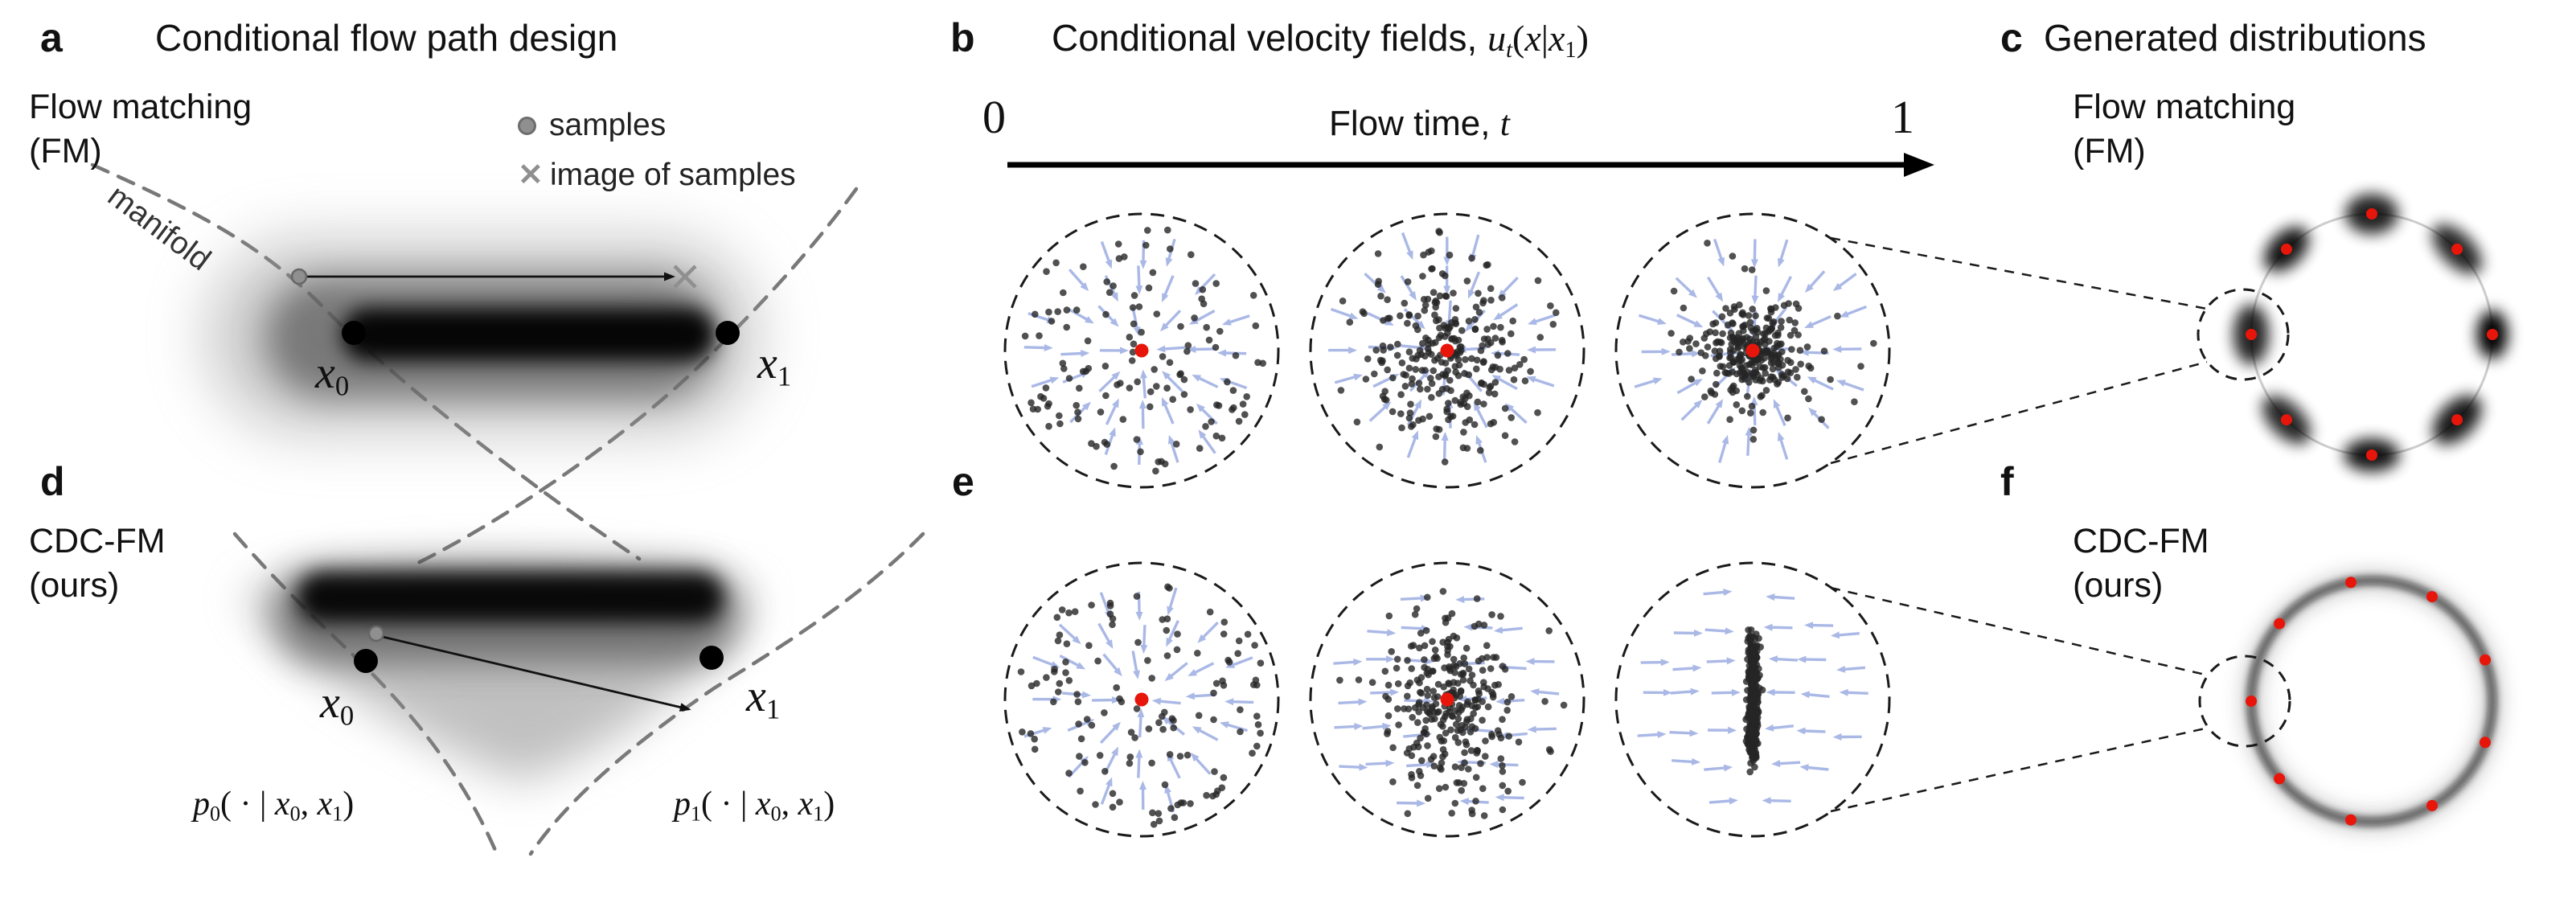 The height and width of the screenshot is (907, 2576). I want to click on p0-label: p0( · | x0, x1), so click(274, 806).